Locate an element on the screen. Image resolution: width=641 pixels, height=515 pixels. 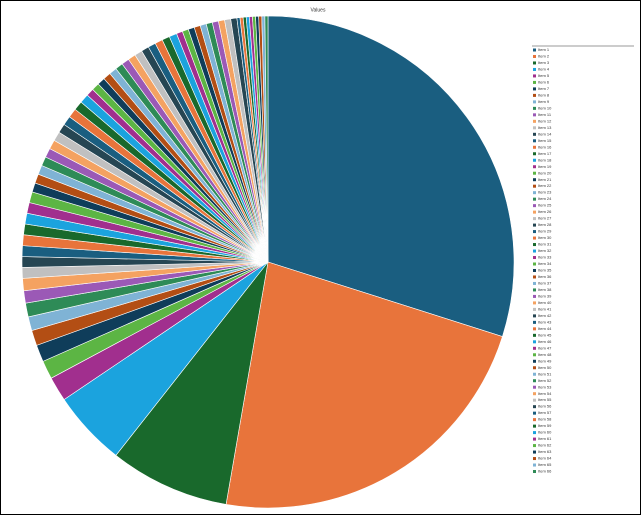
legend-label: Item 27 is located at coordinates (545, 218).